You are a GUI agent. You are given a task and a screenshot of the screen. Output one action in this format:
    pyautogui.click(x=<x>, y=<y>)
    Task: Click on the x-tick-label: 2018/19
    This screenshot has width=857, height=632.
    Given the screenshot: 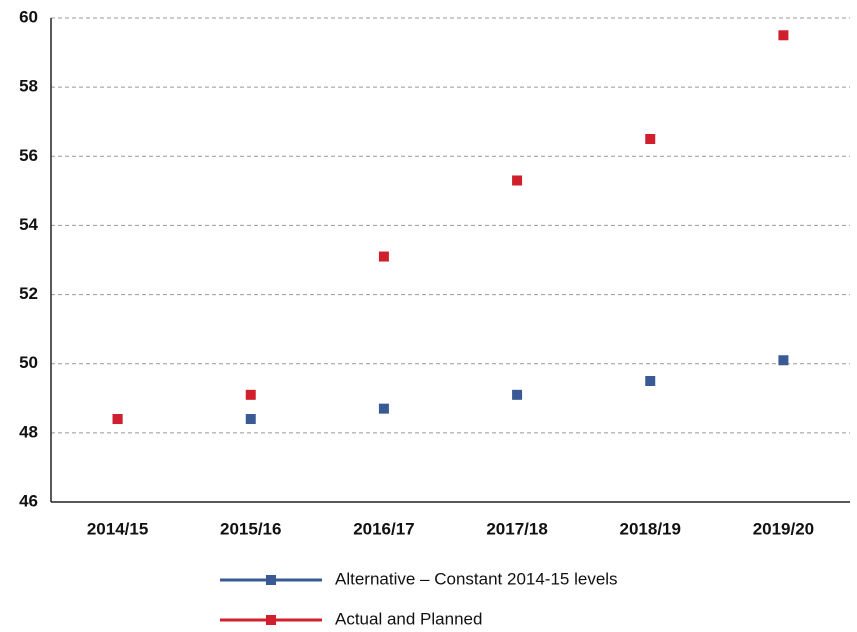 What is the action you would take?
    pyautogui.click(x=650, y=528)
    